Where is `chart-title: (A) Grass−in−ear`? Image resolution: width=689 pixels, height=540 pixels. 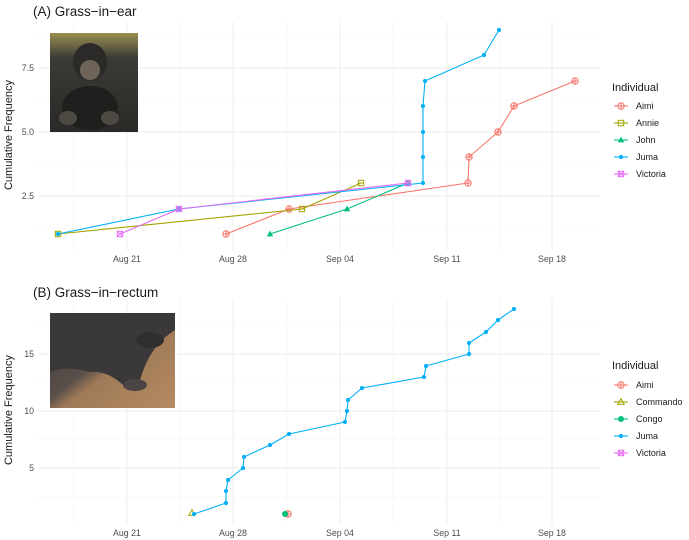 chart-title: (A) Grass−in−ear is located at coordinates (85, 11).